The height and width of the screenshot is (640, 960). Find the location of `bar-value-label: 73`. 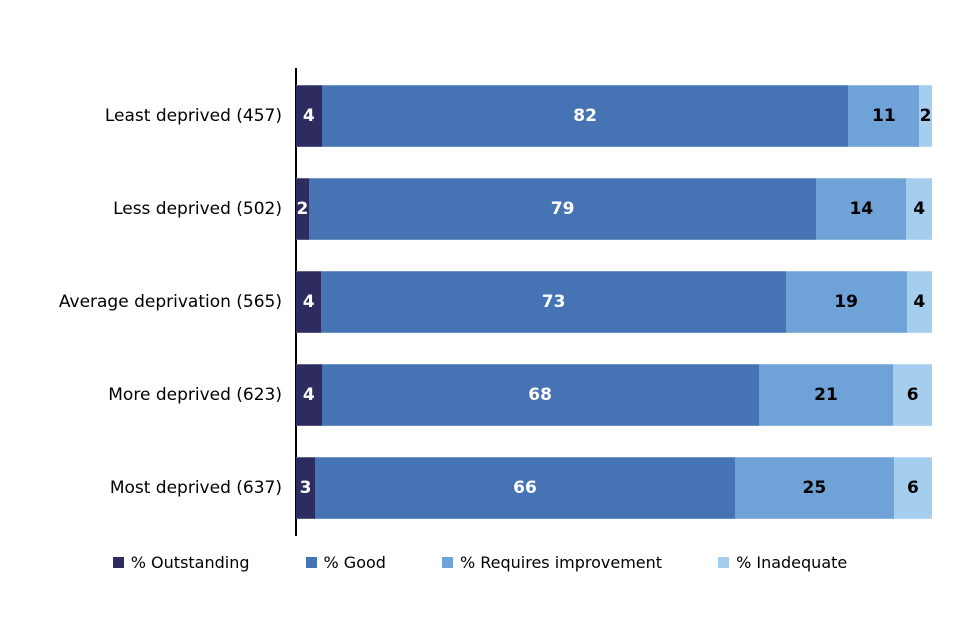

bar-value-label: 73 is located at coordinates (553, 302).